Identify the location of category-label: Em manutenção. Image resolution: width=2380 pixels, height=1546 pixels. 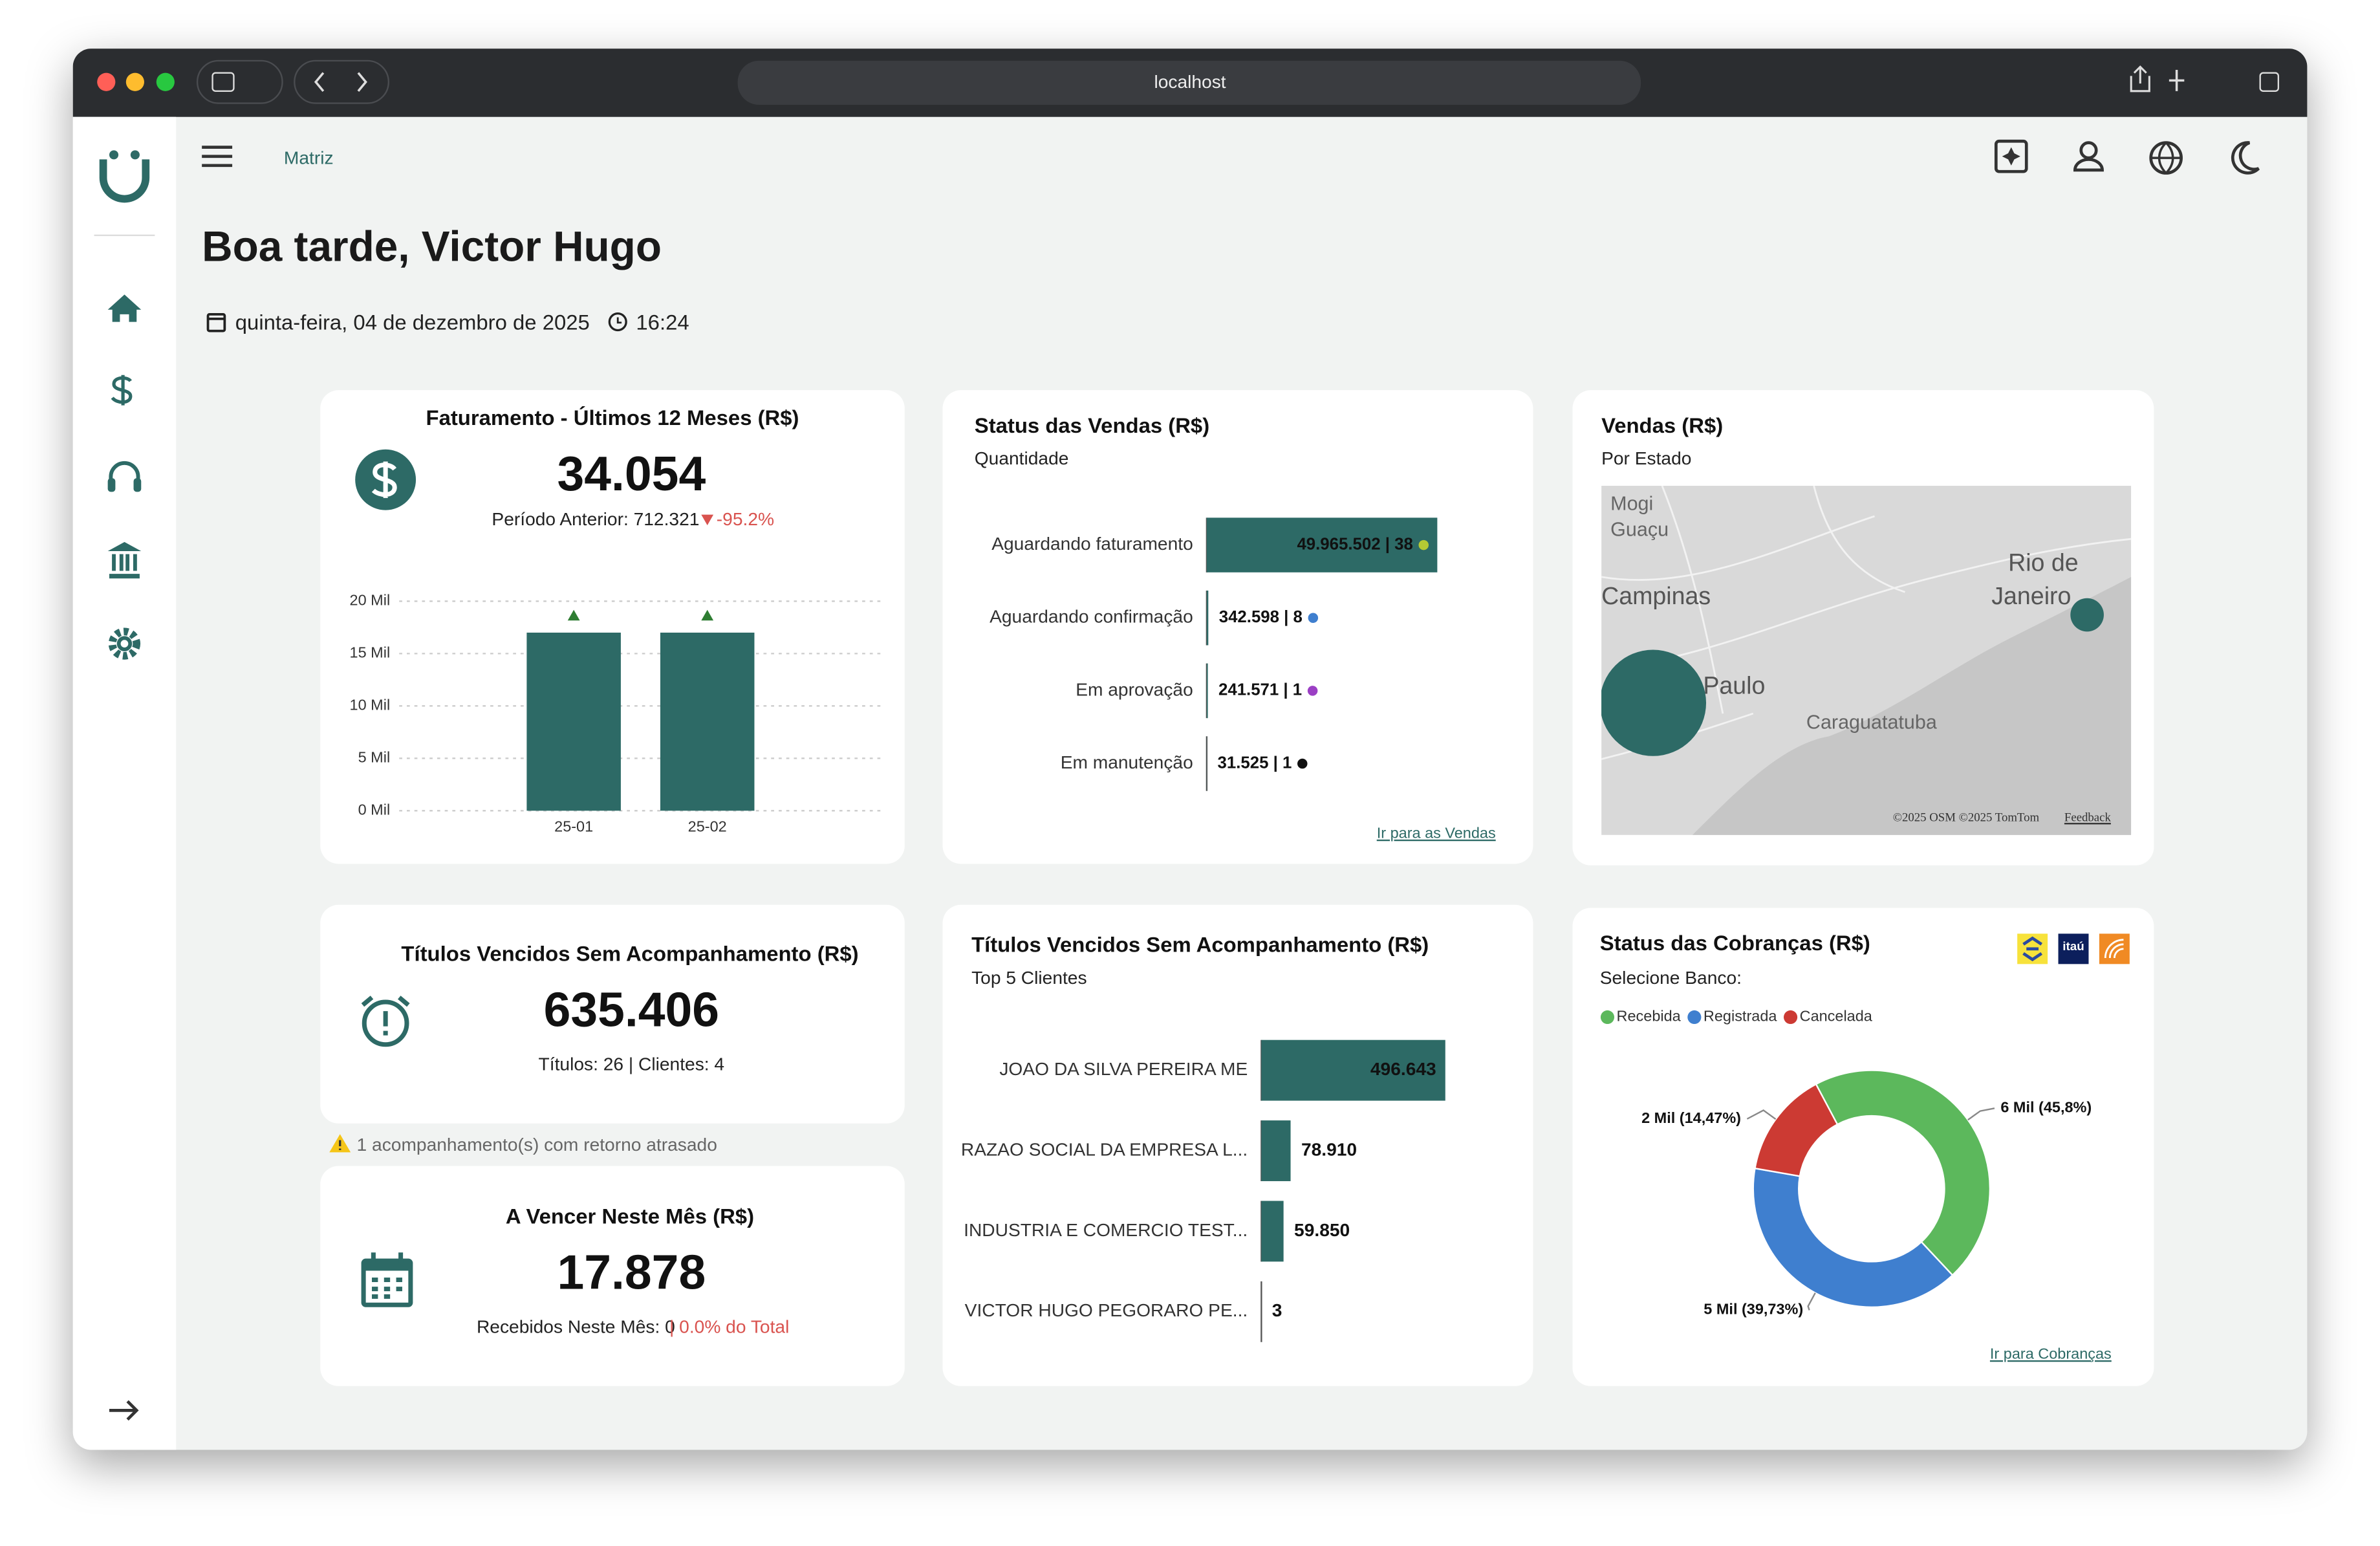
(1127, 762).